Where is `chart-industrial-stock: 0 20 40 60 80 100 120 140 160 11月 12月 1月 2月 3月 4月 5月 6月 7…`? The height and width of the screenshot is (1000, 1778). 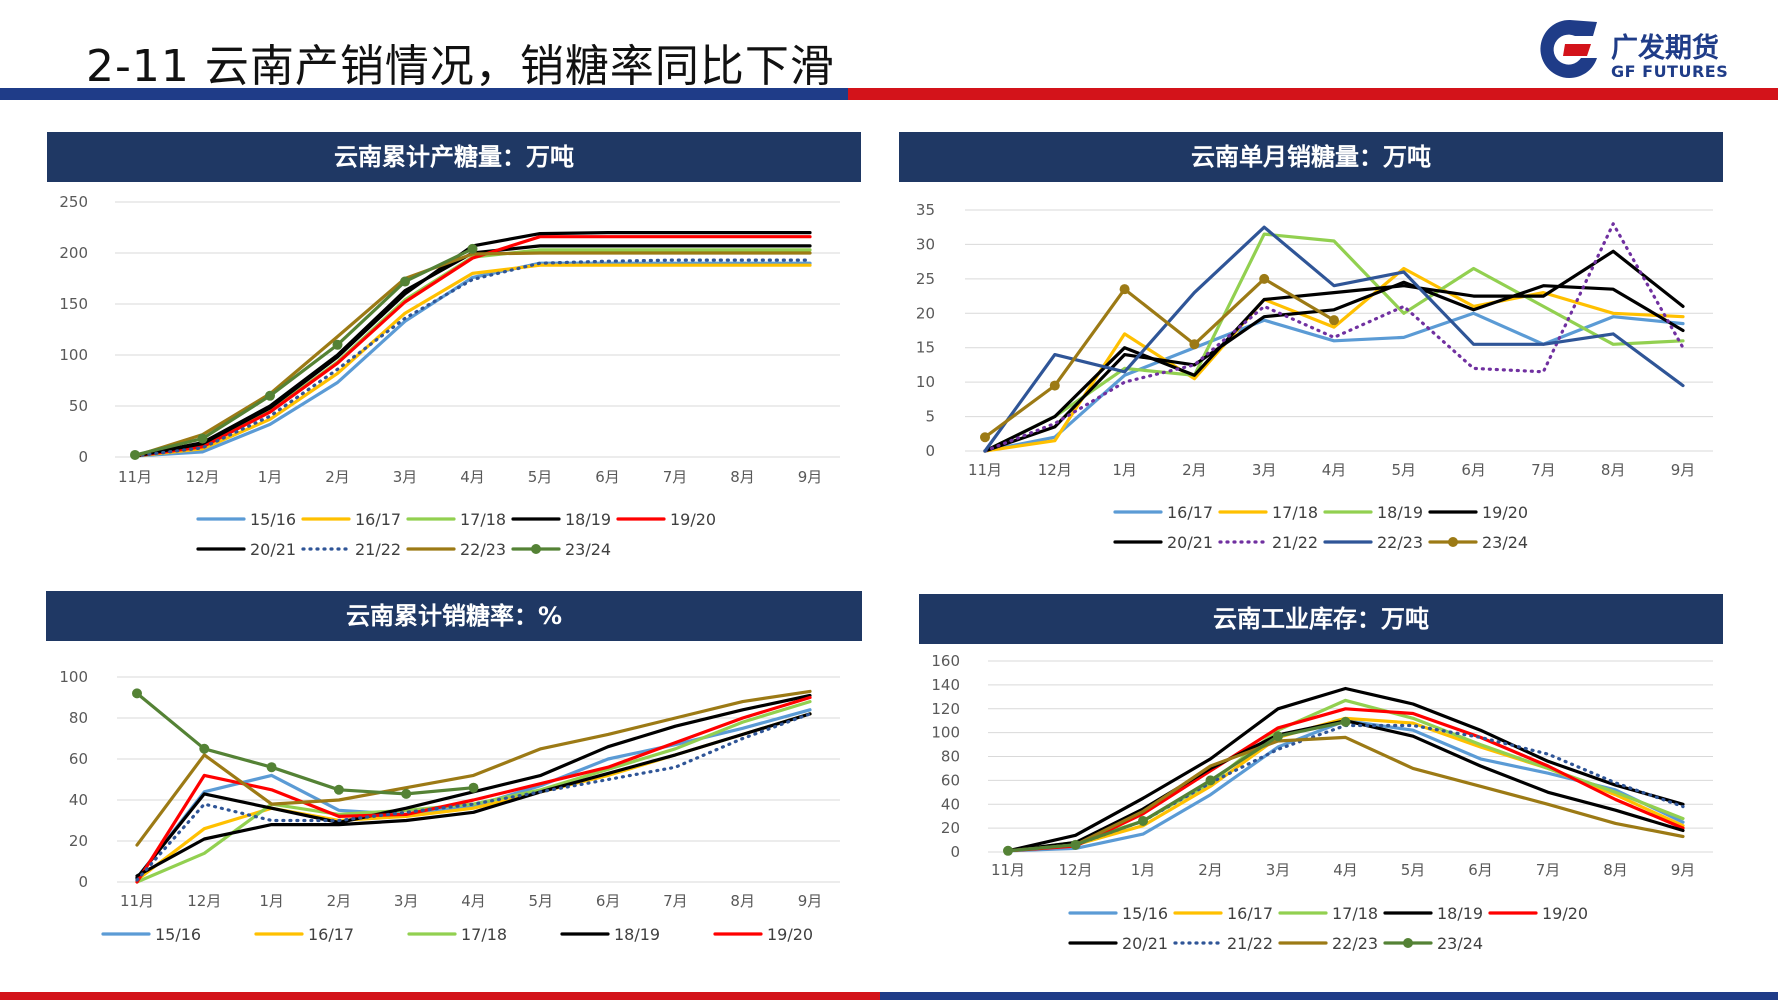
chart-industrial-stock: 0 20 40 60 80 100 120 140 160 11月 12月 1月 2月 3月 4月 5月 6月 7… is located at coordinates (1322, 802).